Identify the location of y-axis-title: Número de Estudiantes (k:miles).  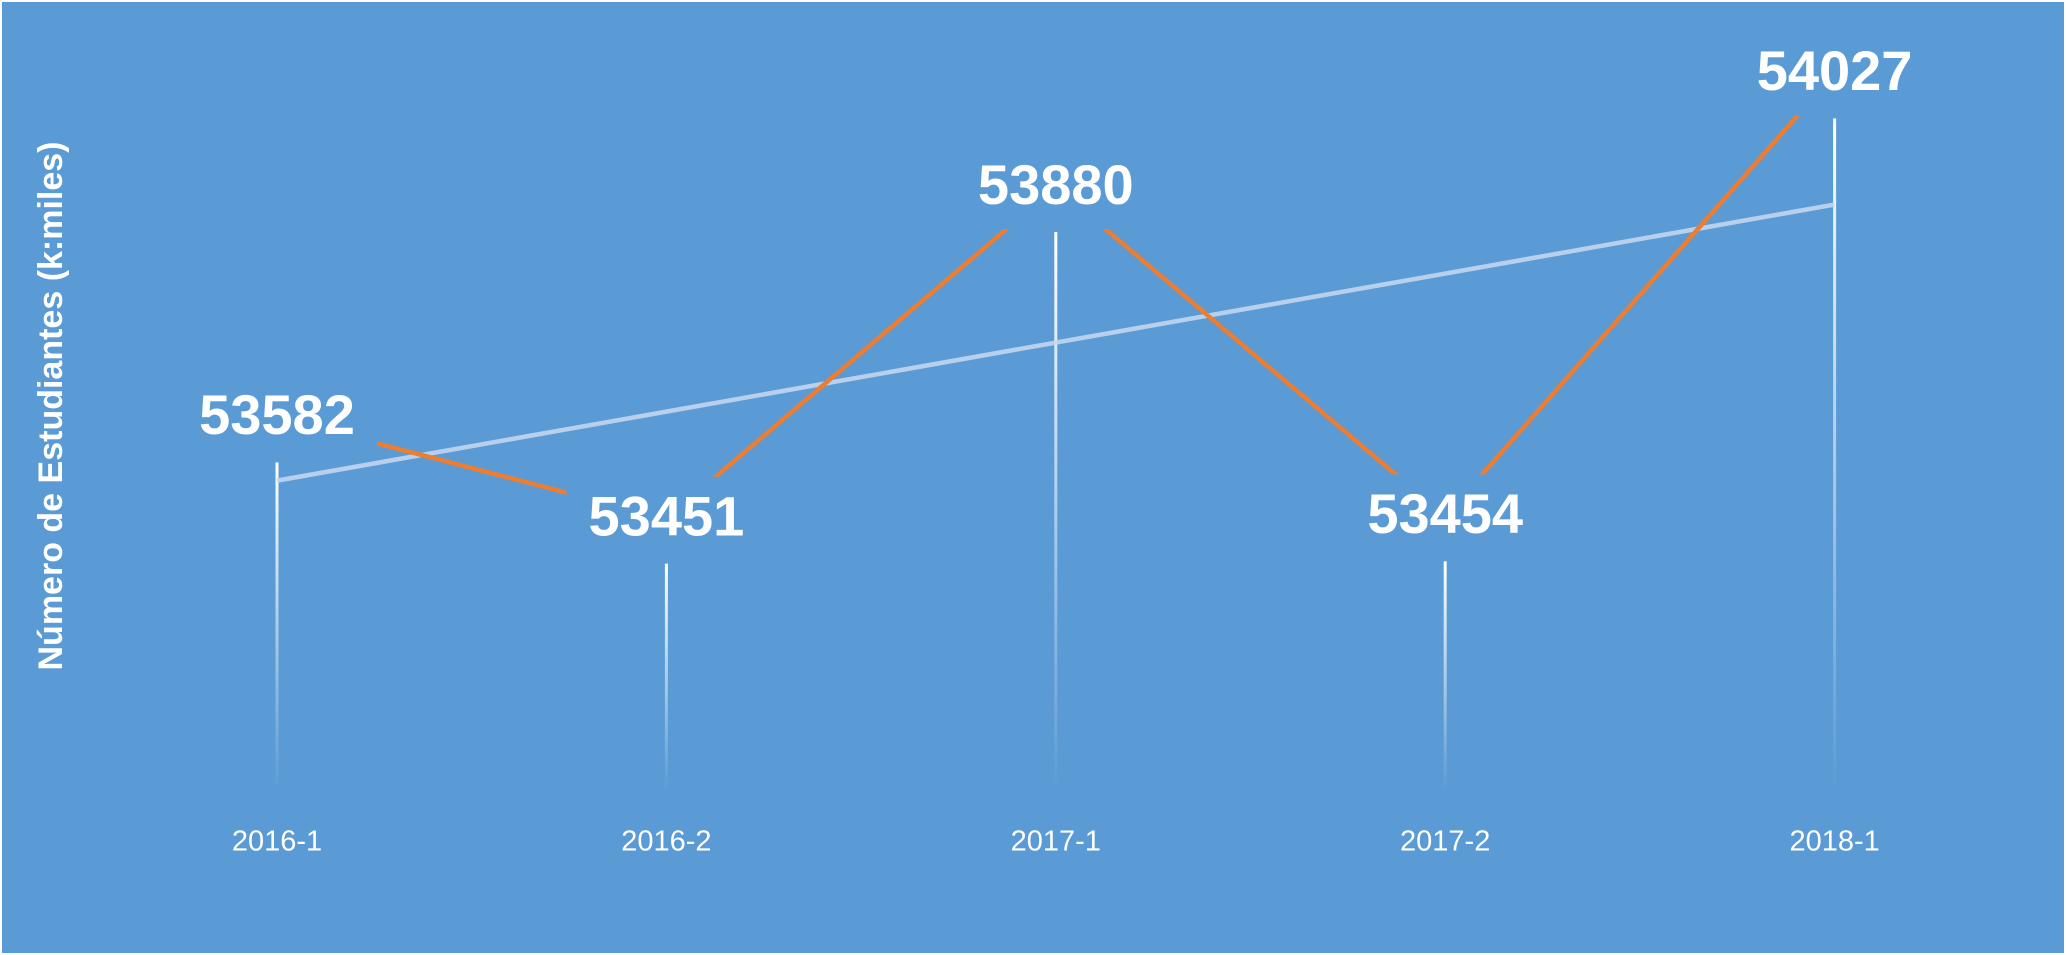
(51, 405).